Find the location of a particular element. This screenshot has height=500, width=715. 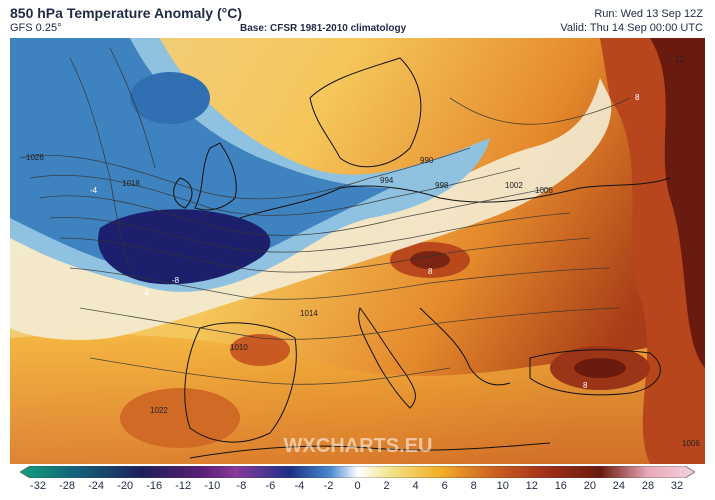

anomaly-label: -8 is located at coordinates (176, 280).